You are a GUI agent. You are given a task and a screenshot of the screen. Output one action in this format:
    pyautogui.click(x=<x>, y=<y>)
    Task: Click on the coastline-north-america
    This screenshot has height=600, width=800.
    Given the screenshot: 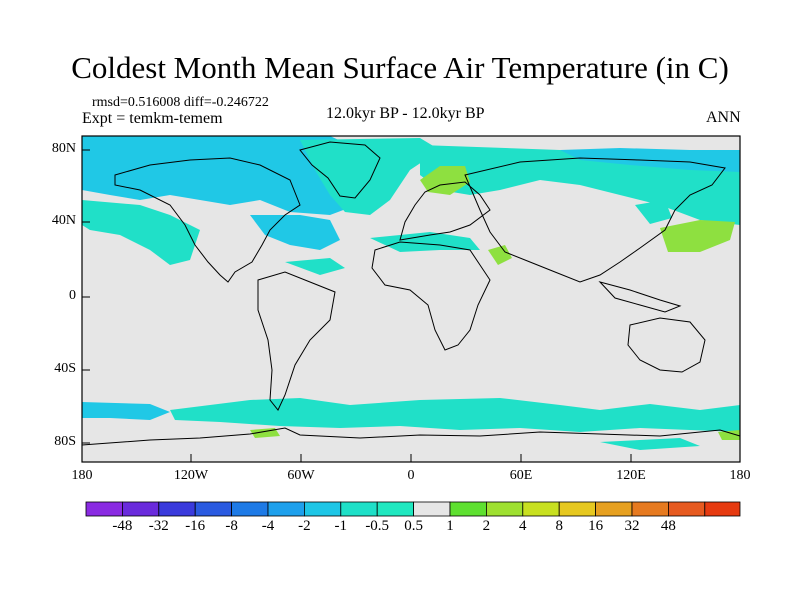 What is the action you would take?
    pyautogui.click(x=207, y=220)
    